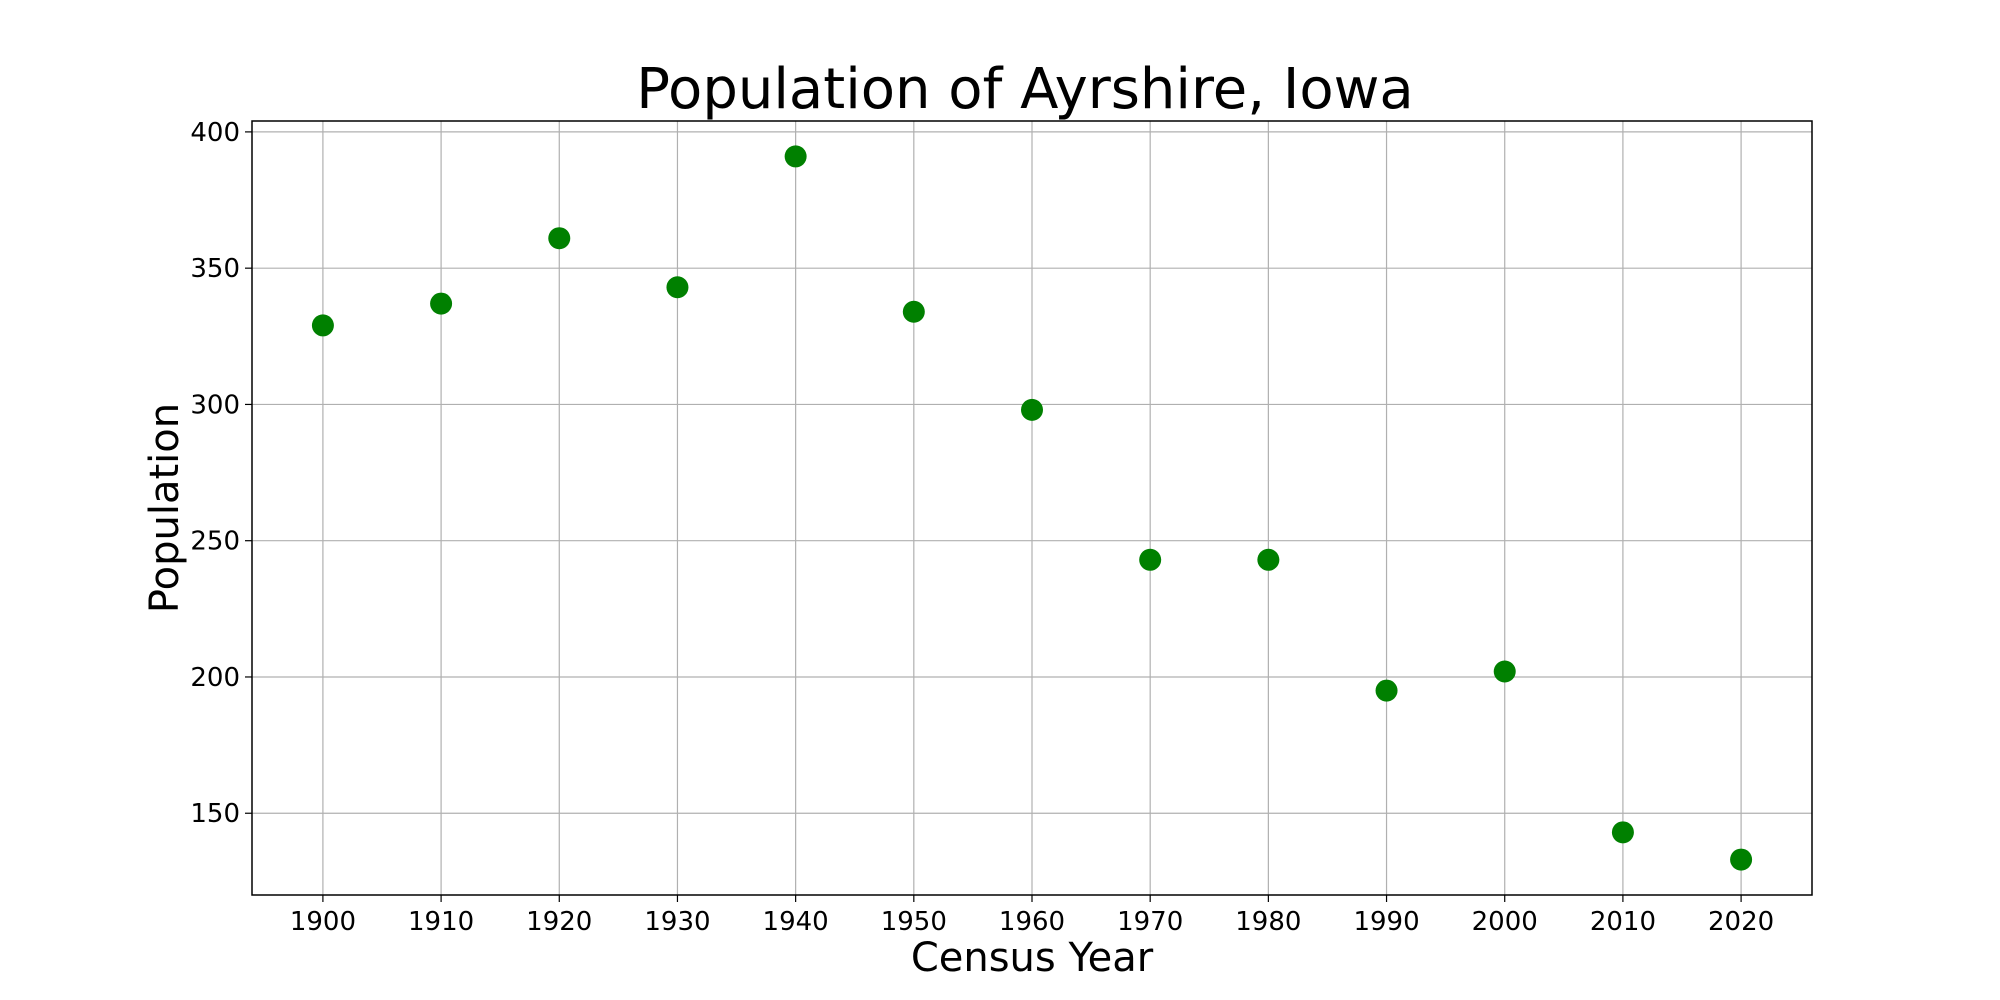  Describe the element at coordinates (1150, 922) in the screenshot. I see `x-tick-label: 1970` at that location.